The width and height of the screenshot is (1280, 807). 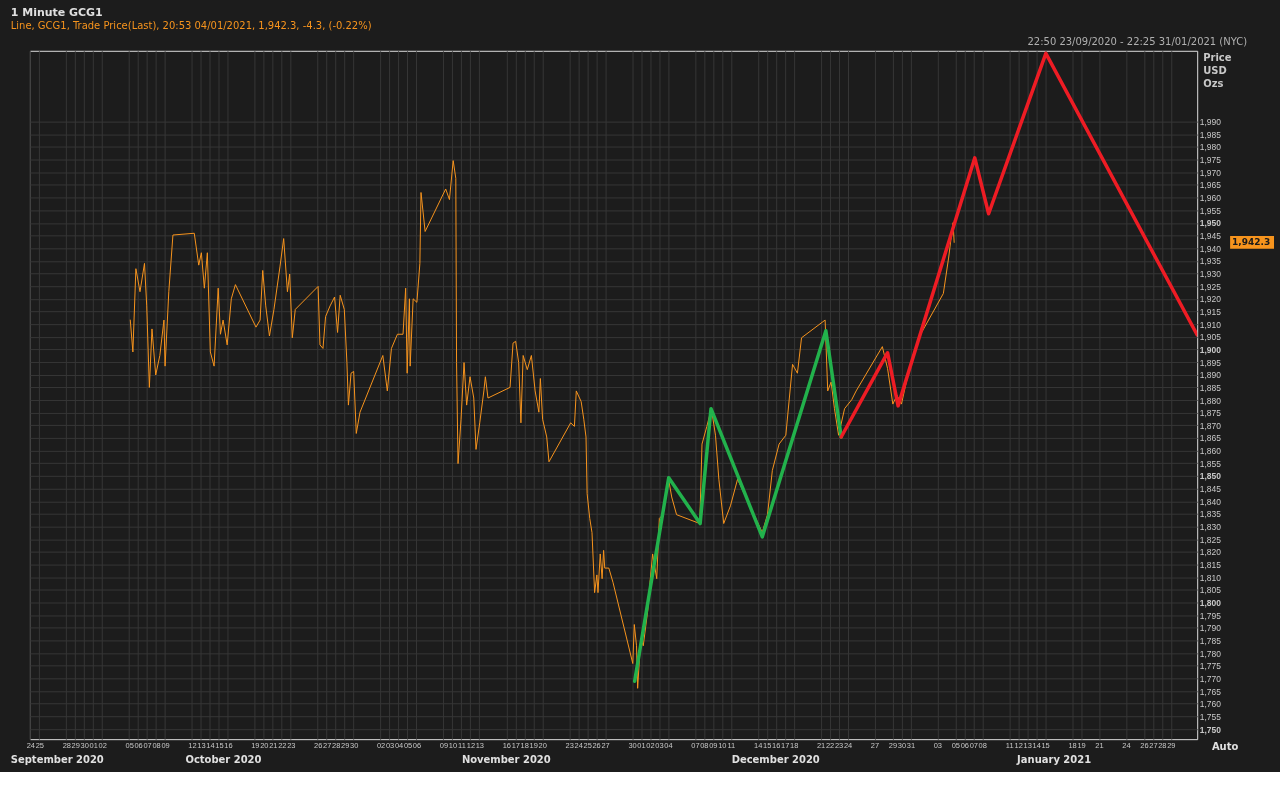 What do you see at coordinates (1210, 603) in the screenshot?
I see `y-tick-label: 1,800` at bounding box center [1210, 603].